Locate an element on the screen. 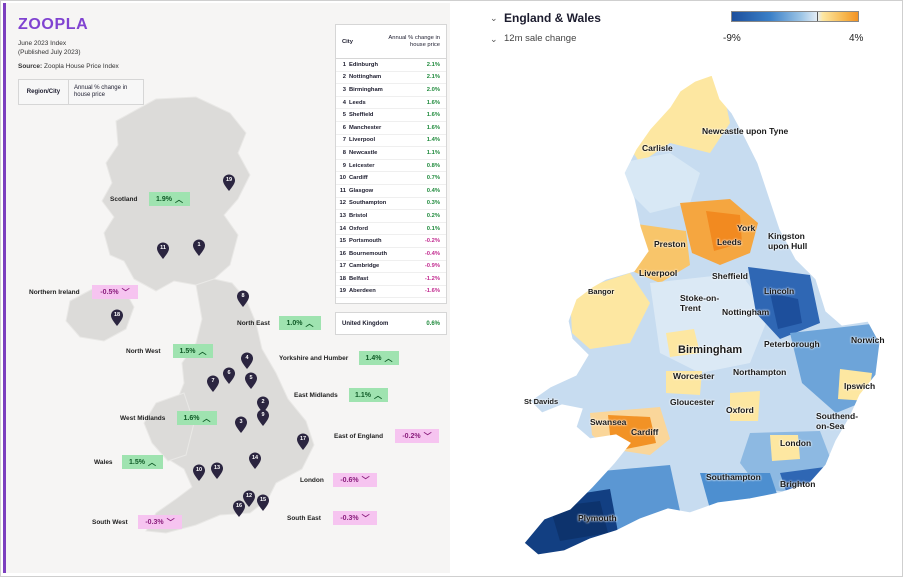 The image size is (903, 577). city-name: Glasgow is located at coordinates (361, 190).